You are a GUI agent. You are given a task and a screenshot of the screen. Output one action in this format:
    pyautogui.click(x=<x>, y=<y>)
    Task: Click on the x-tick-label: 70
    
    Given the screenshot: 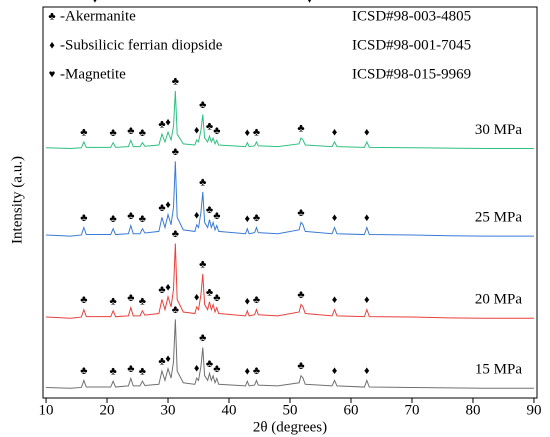 What is the action you would take?
    pyautogui.click(x=411, y=410)
    